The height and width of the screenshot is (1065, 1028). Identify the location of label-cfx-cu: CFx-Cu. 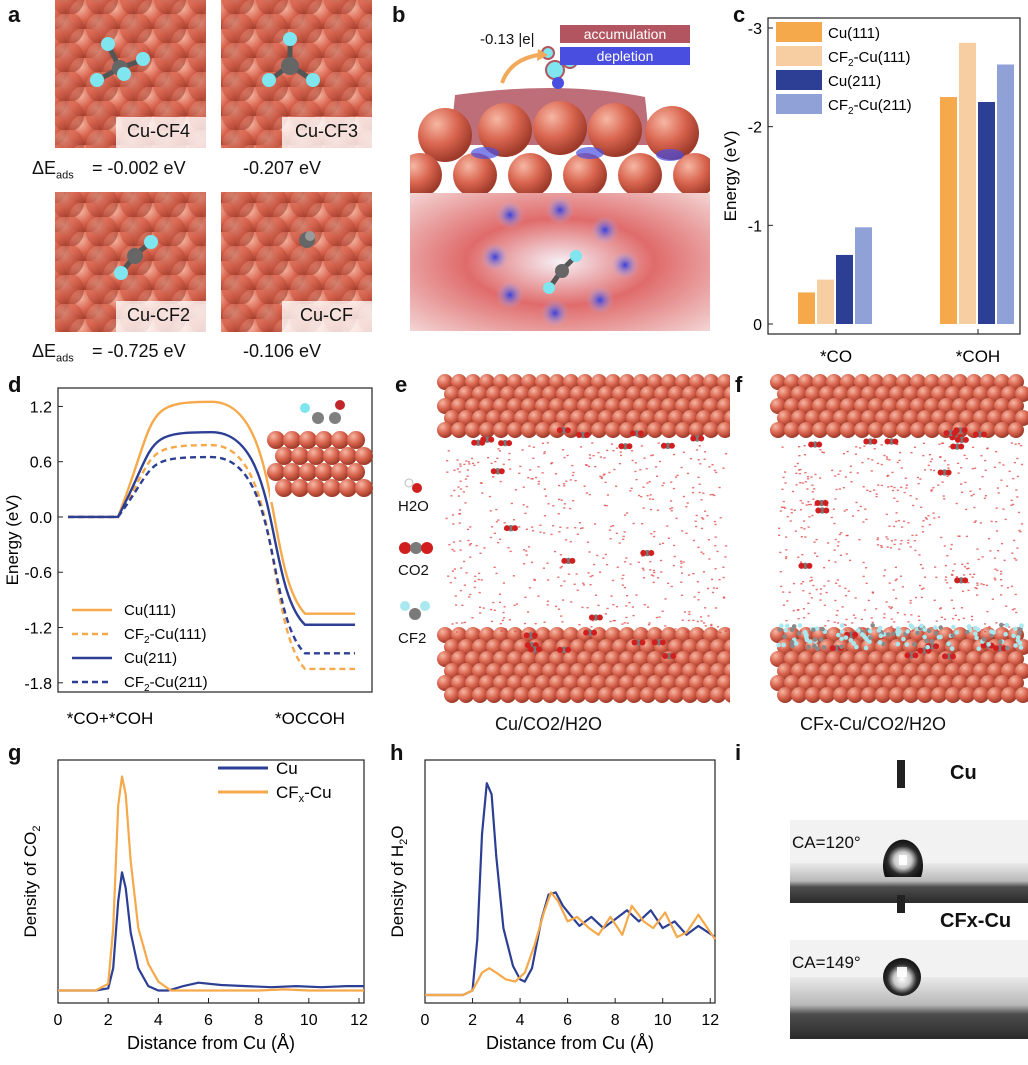
(976, 921).